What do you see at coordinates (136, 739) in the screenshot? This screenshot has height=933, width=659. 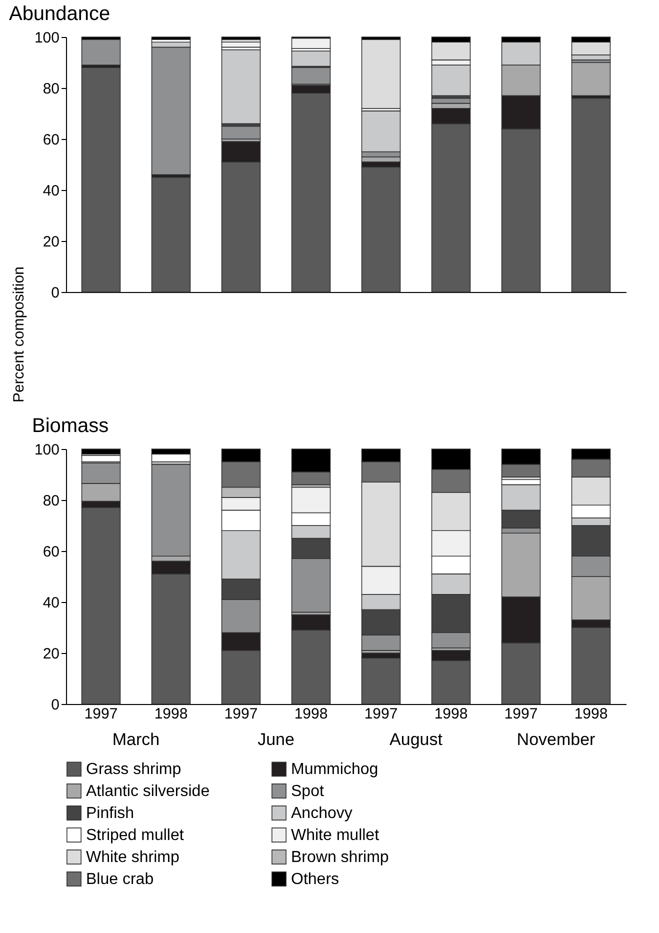 I see `text: March` at bounding box center [136, 739].